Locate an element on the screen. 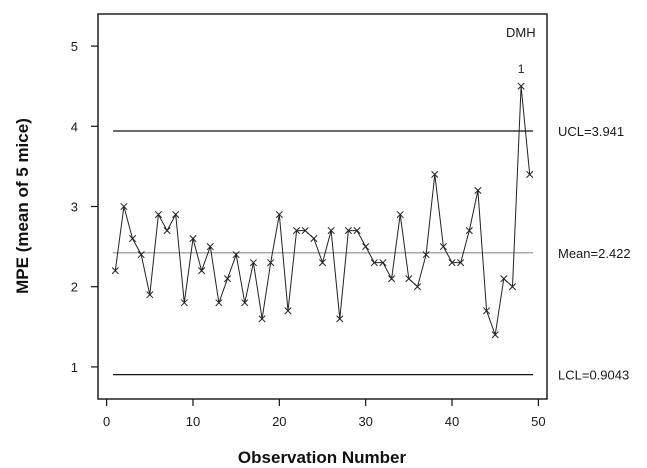  y-tick-label: 5 is located at coordinates (74, 46).